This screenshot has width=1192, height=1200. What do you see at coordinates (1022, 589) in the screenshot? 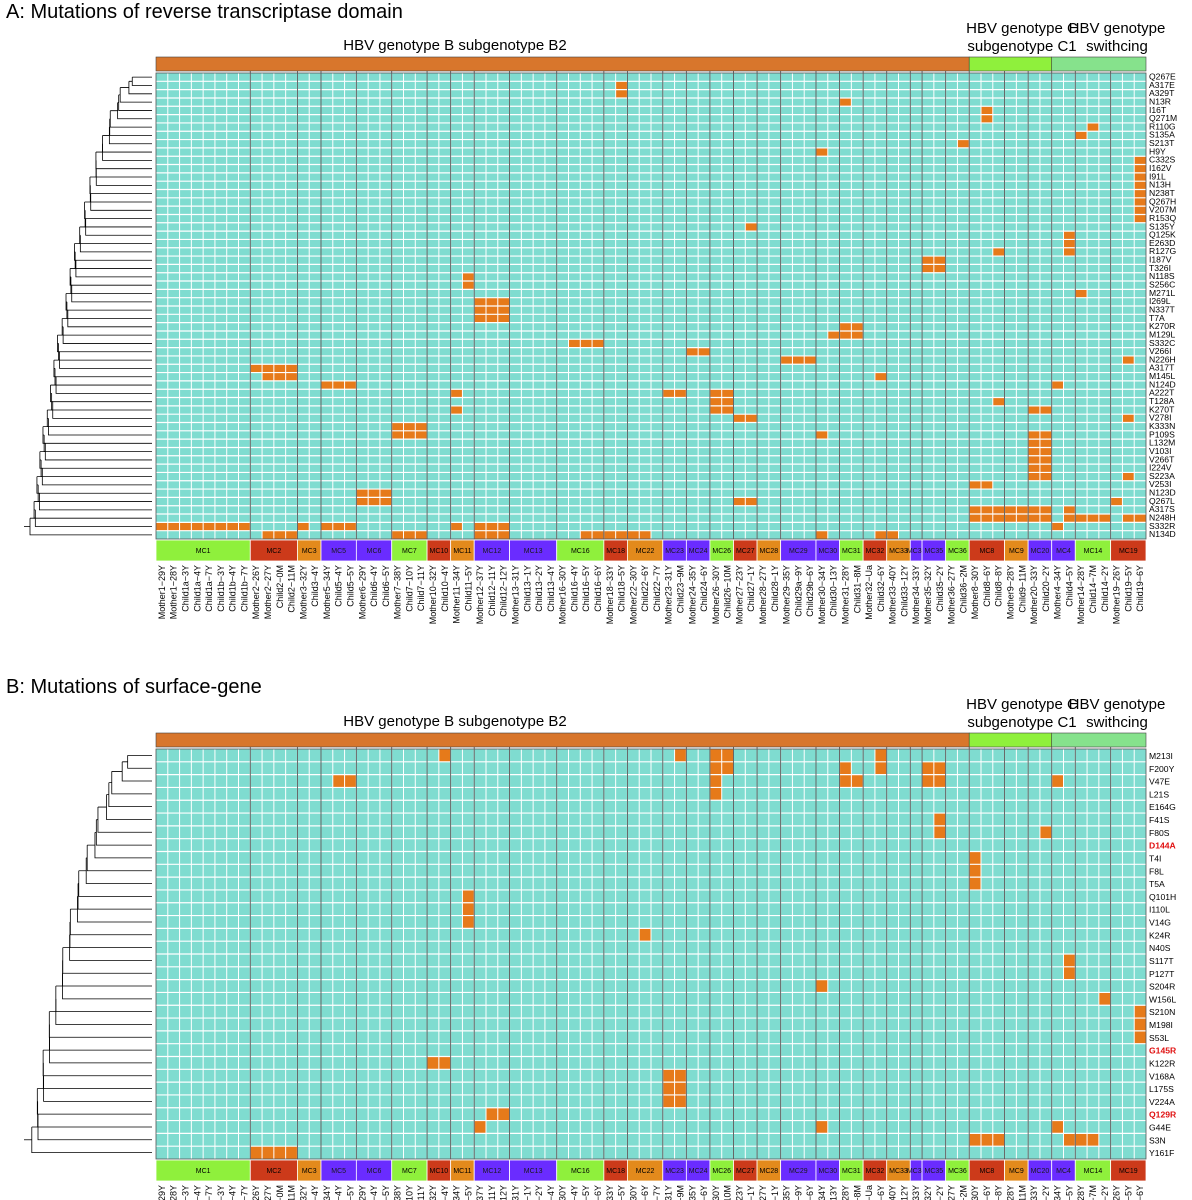
I see `sample-label: Child9−11M` at bounding box center [1022, 589].